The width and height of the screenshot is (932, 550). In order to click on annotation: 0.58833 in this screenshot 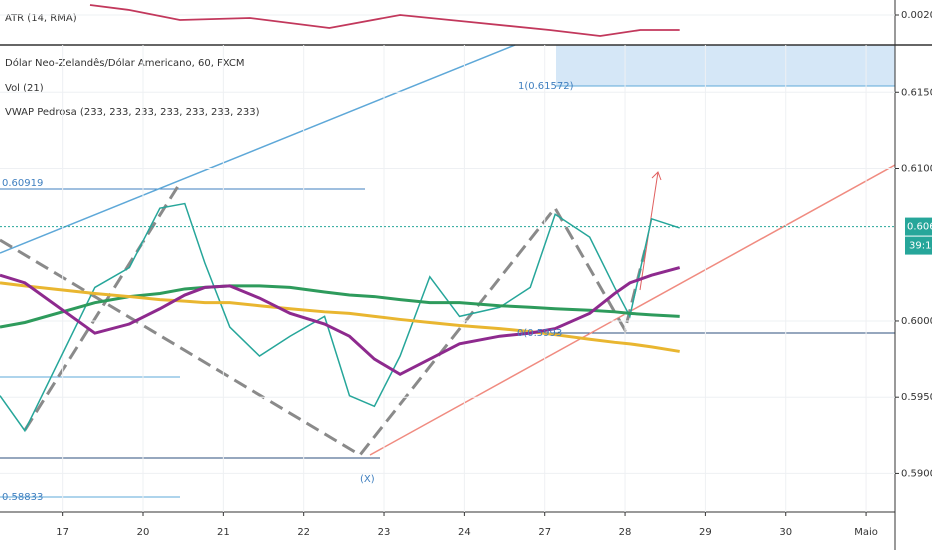, I will do `click(22, 497)`.